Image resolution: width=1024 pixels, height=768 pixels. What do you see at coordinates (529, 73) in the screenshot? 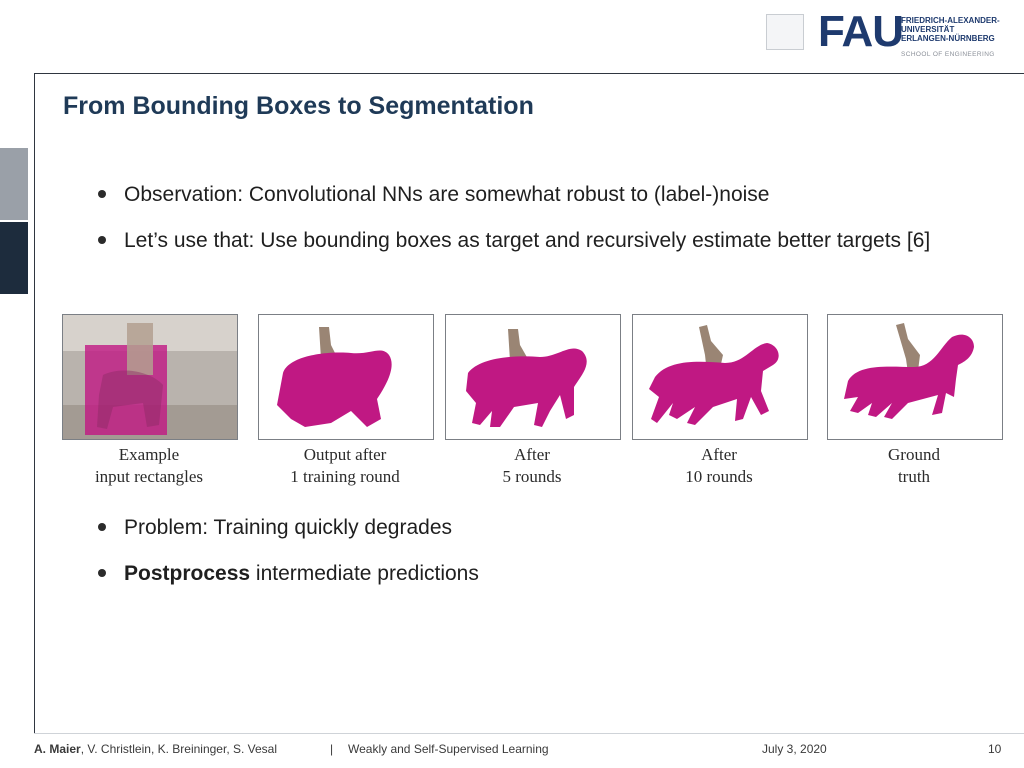
I see `frame-top-rule` at bounding box center [529, 73].